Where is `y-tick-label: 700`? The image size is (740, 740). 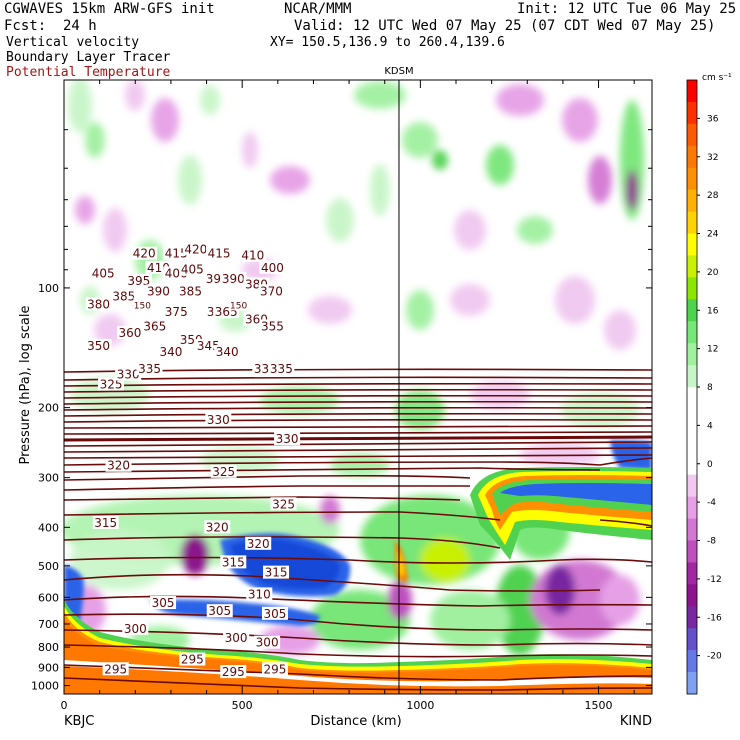
y-tick-label: 700 is located at coordinates (48, 624).